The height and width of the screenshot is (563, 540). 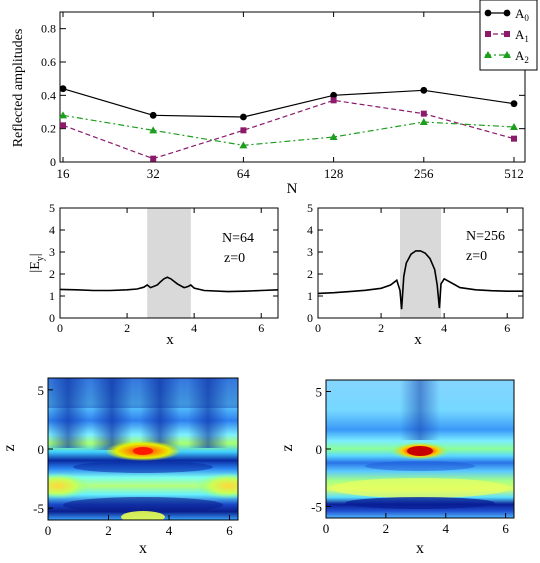 I want to click on field-profile-right-n-label: N=256, so click(x=485, y=236).